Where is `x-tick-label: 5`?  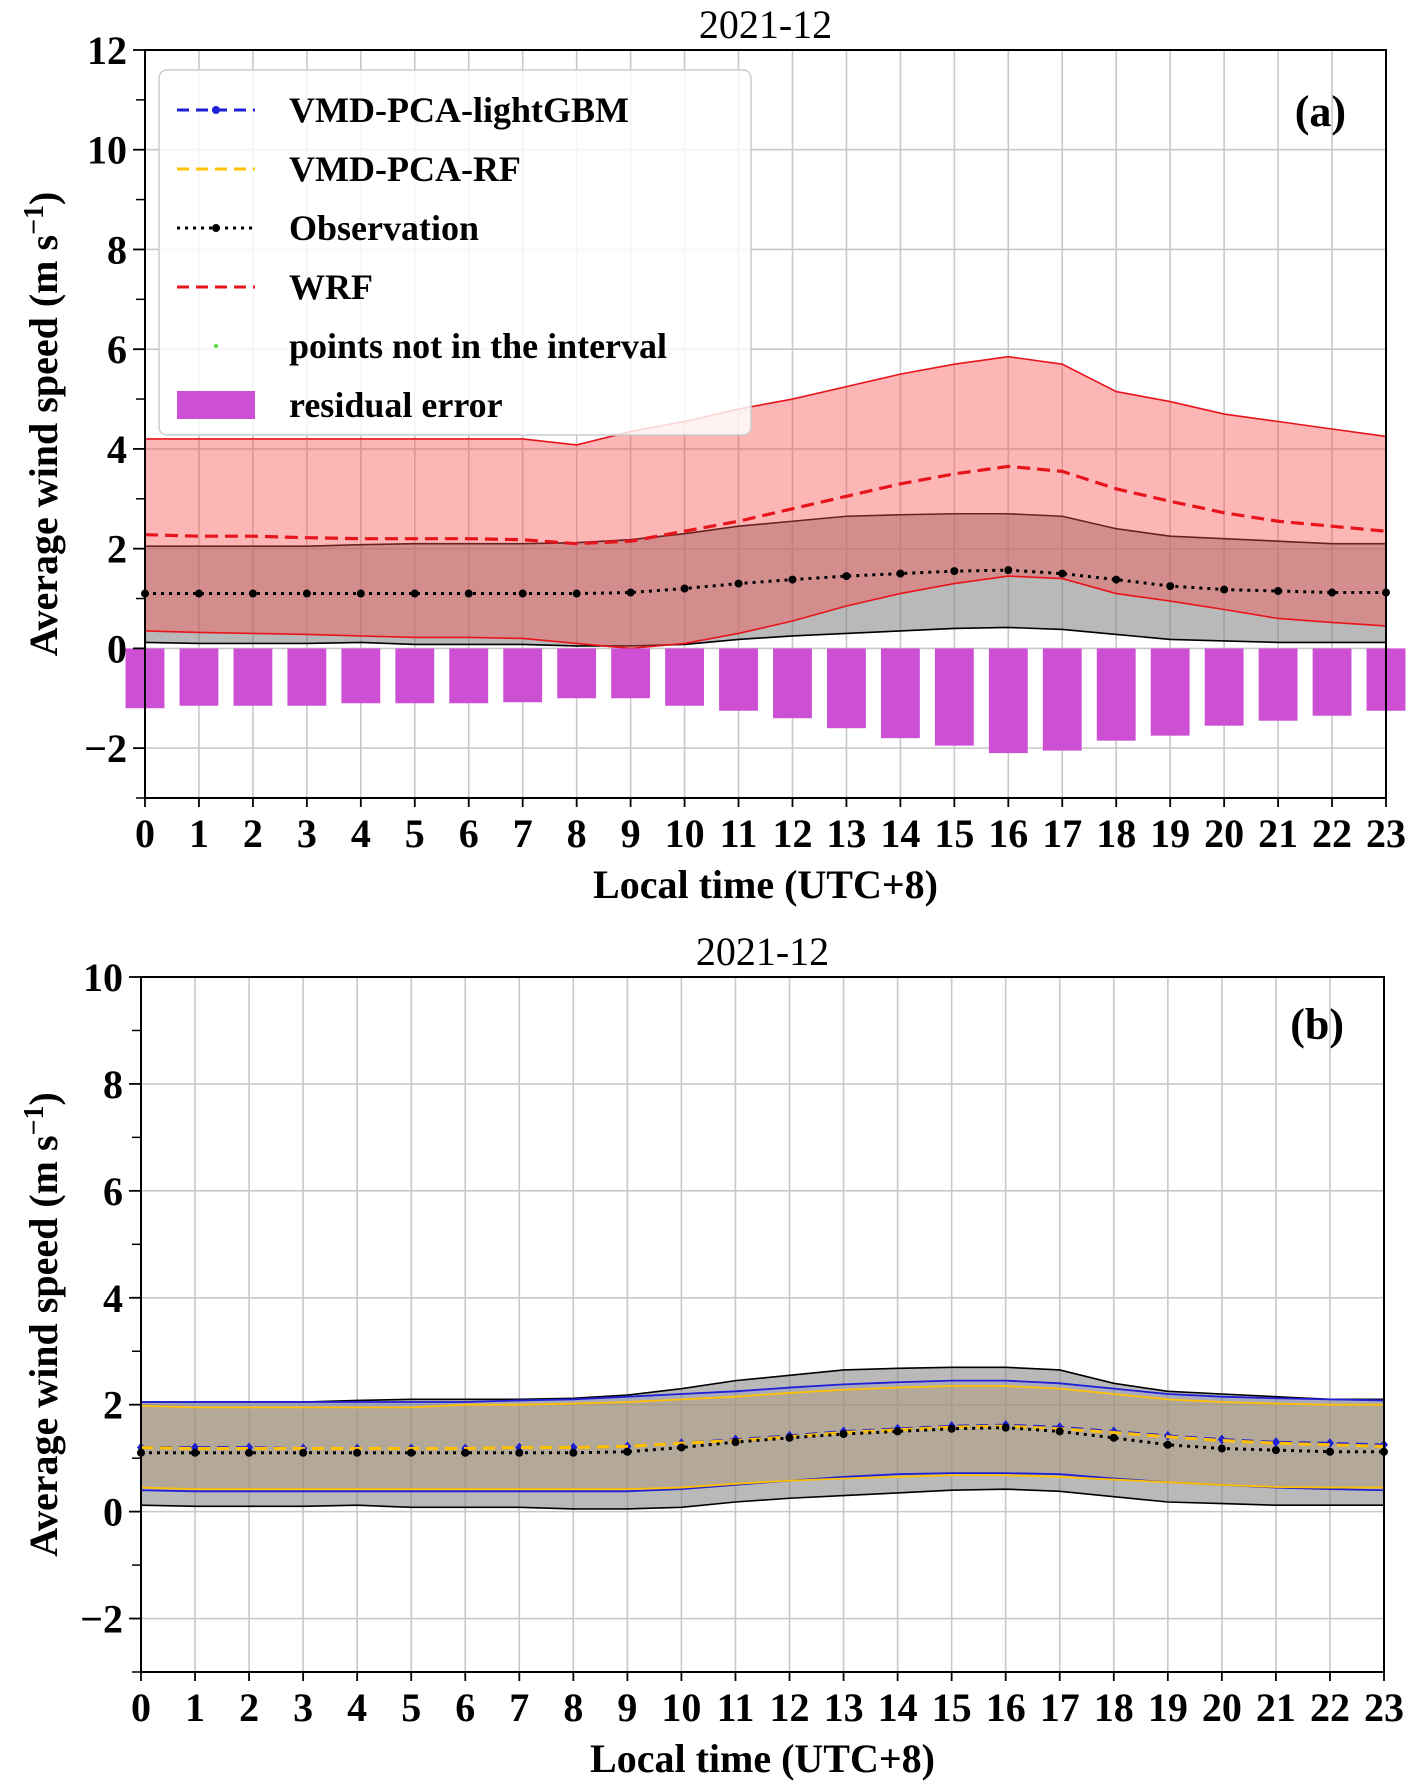 x-tick-label: 5 is located at coordinates (411, 1707).